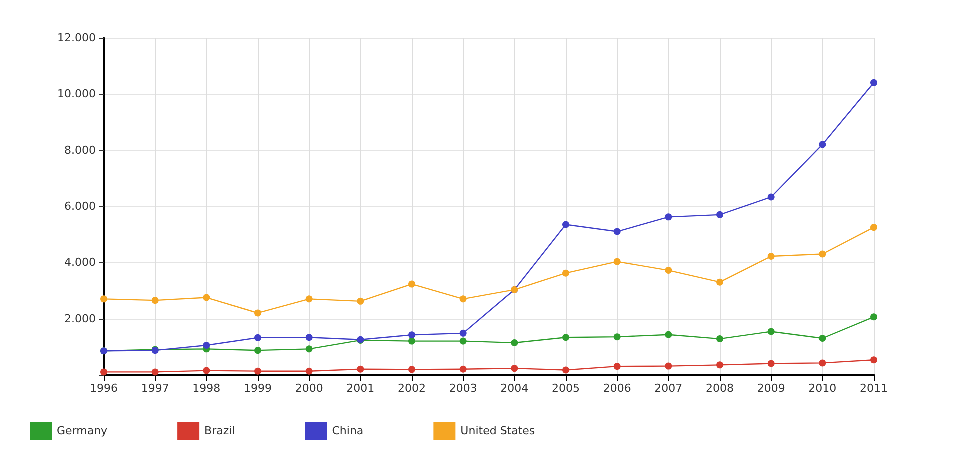 The width and height of the screenshot is (958, 473). I want to click on x-tick-label: 2003, so click(463, 388).